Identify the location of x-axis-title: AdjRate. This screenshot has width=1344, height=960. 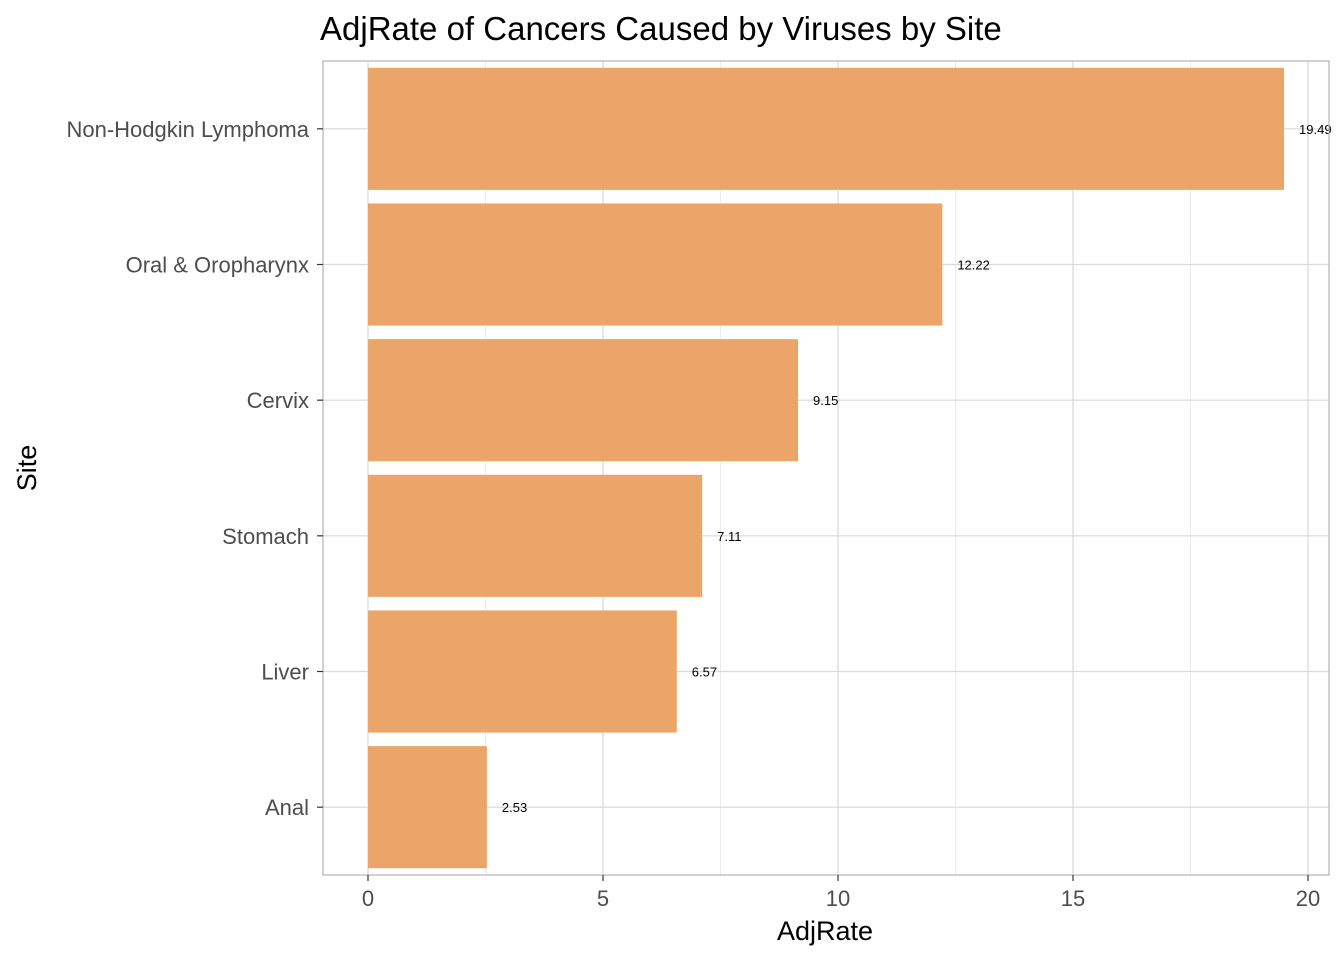
(825, 931).